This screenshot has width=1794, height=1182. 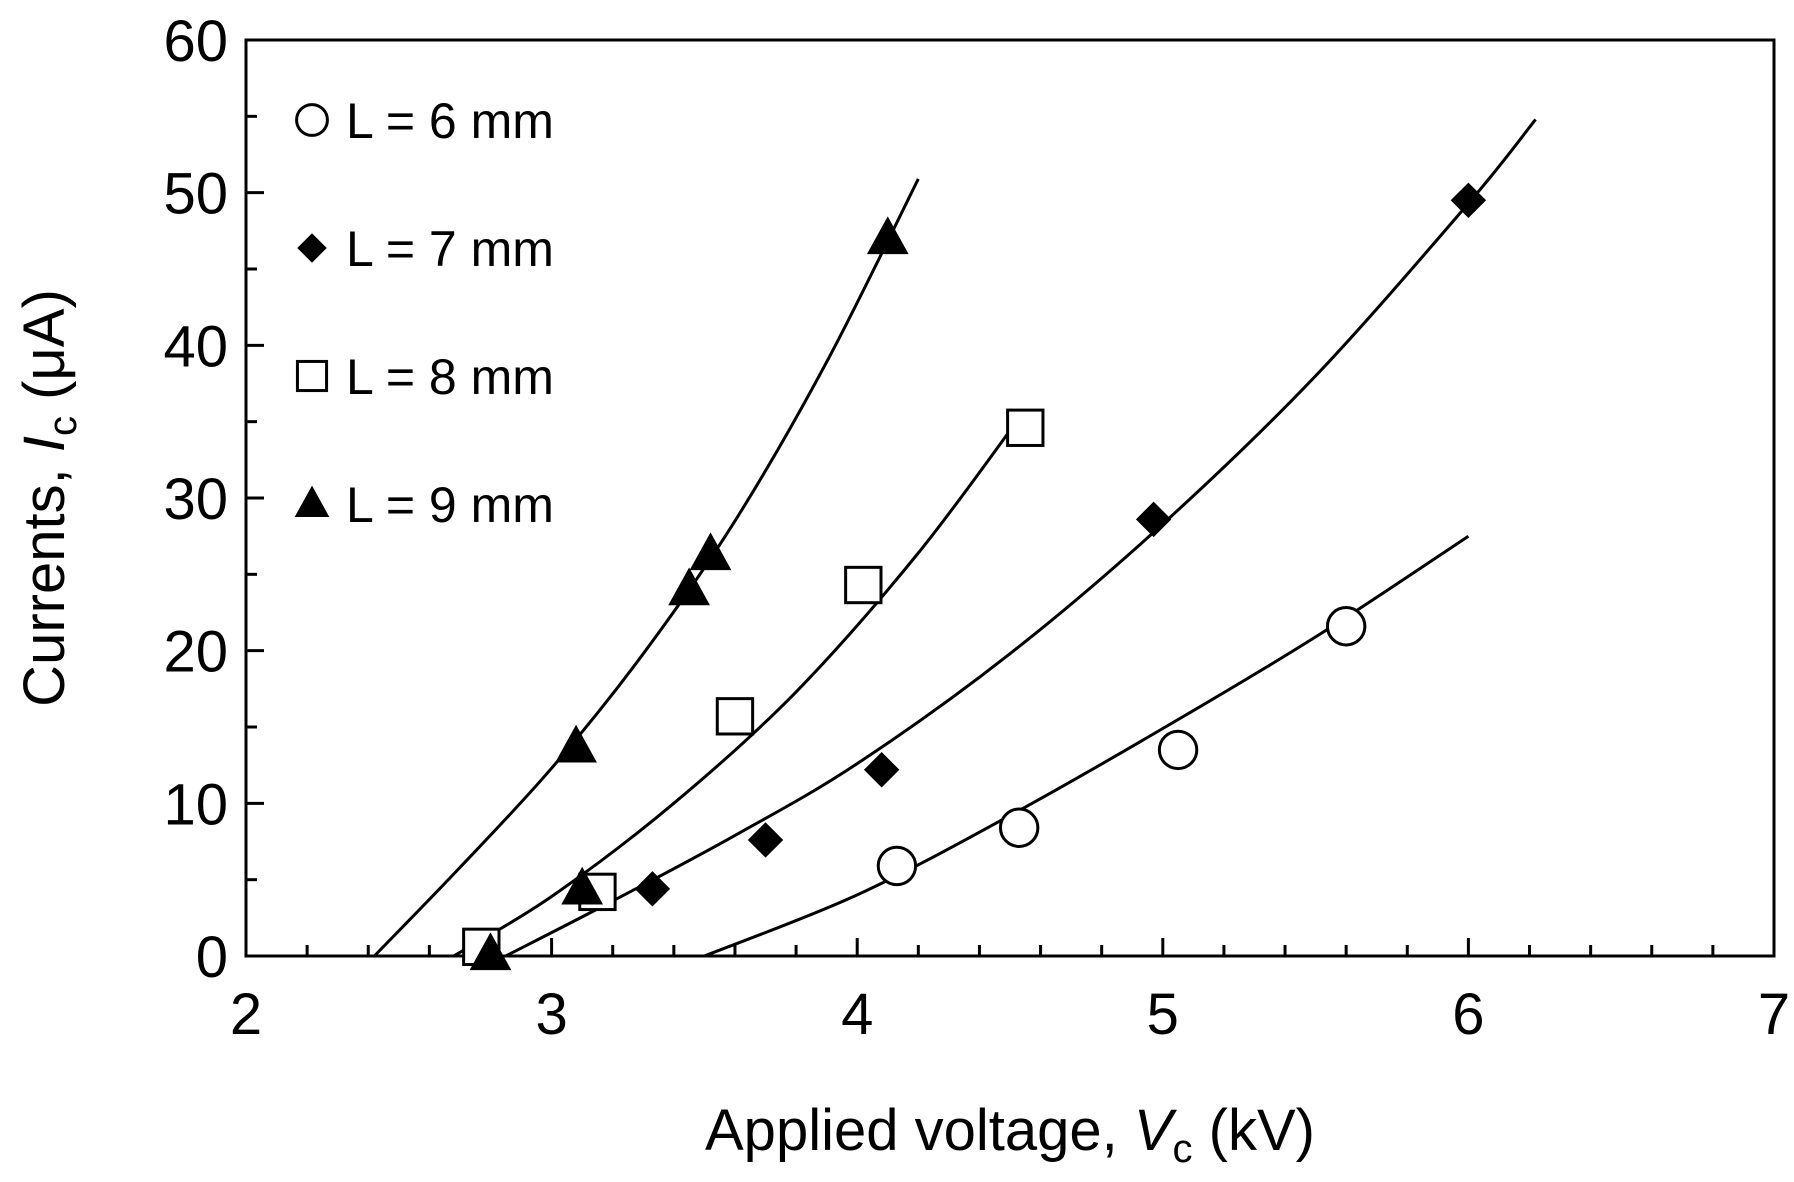 I want to click on y-axis-title-symbol: I, so click(x=44, y=444).